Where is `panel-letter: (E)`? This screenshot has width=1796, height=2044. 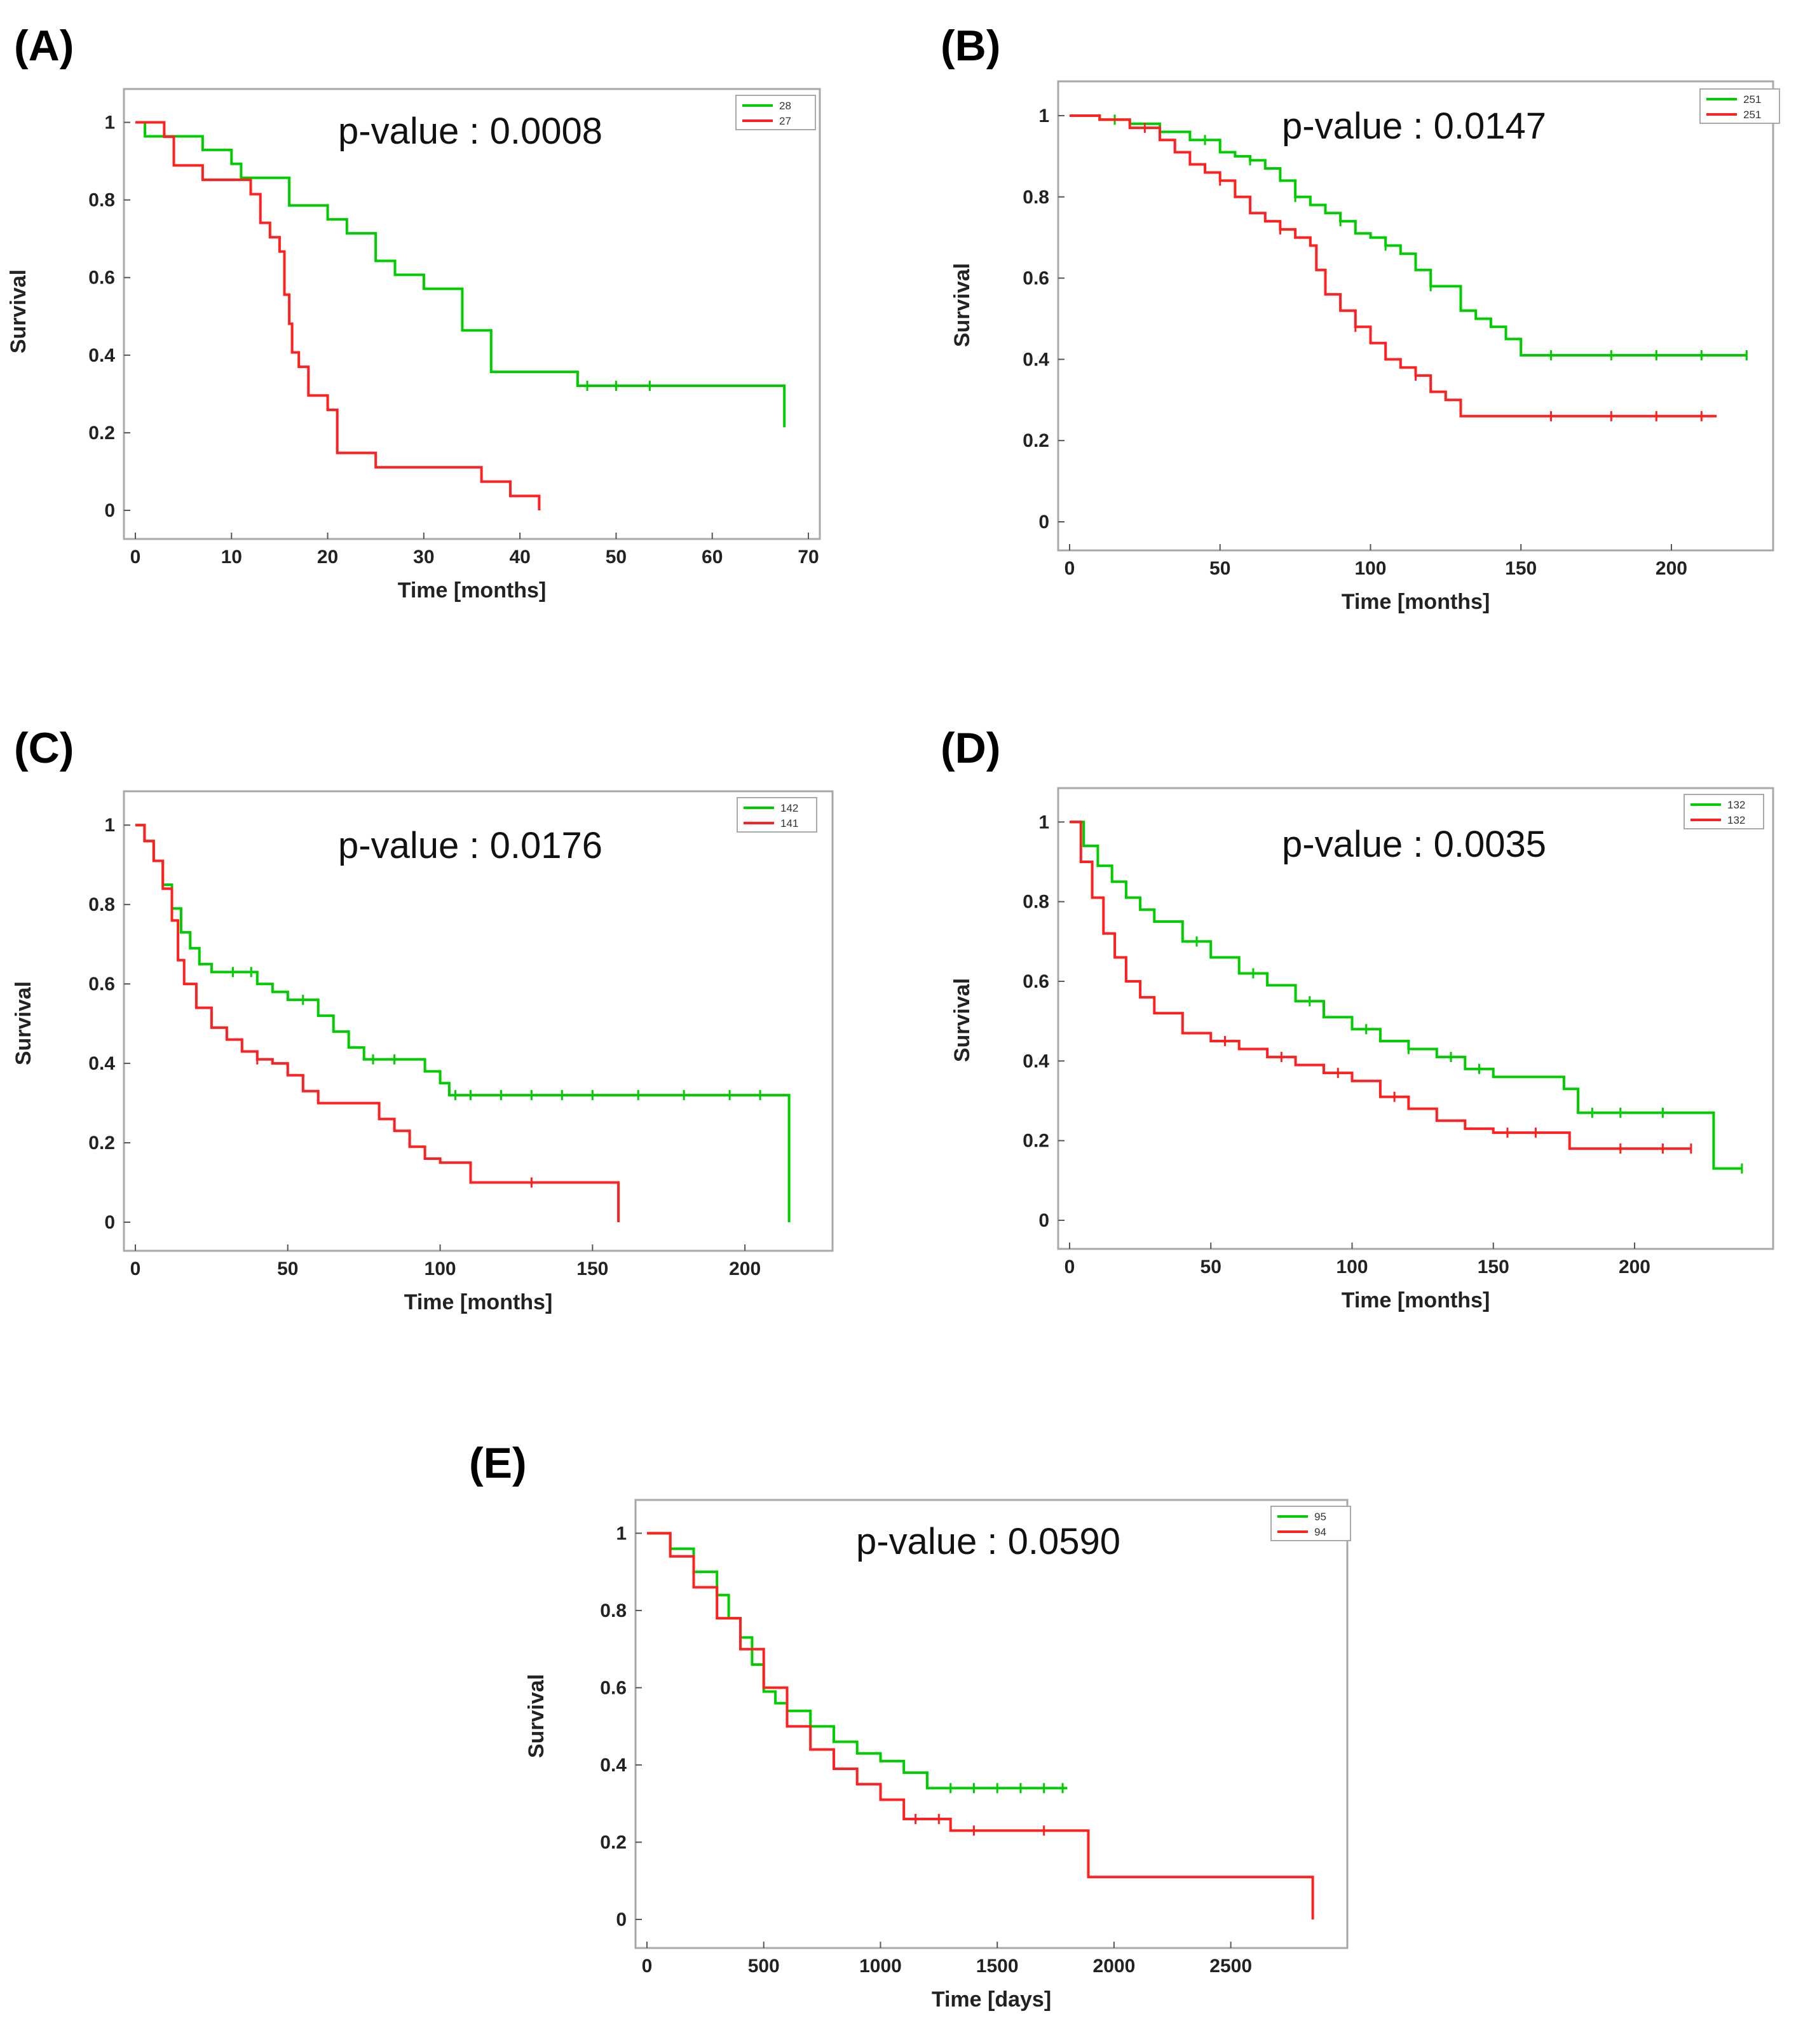
panel-letter: (E) is located at coordinates (498, 1463).